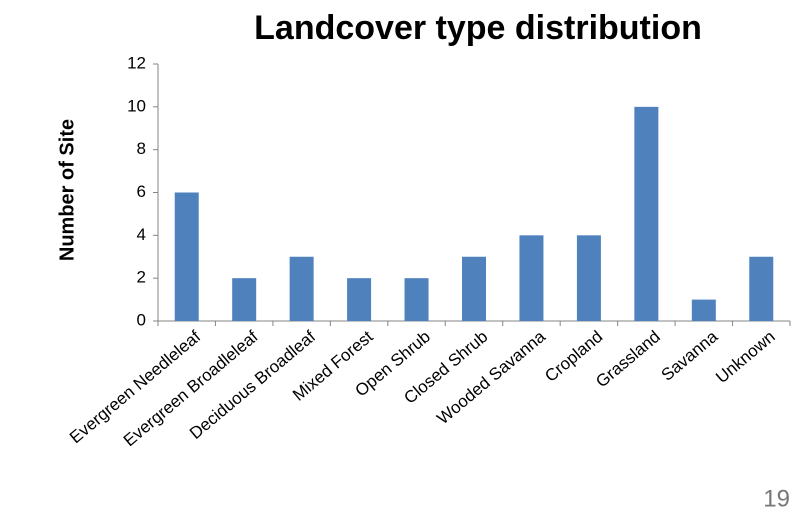 Image resolution: width=798 pixels, height=526 pixels. Describe the element at coordinates (141, 277) in the screenshot. I see `y-tick-label: 2` at that location.